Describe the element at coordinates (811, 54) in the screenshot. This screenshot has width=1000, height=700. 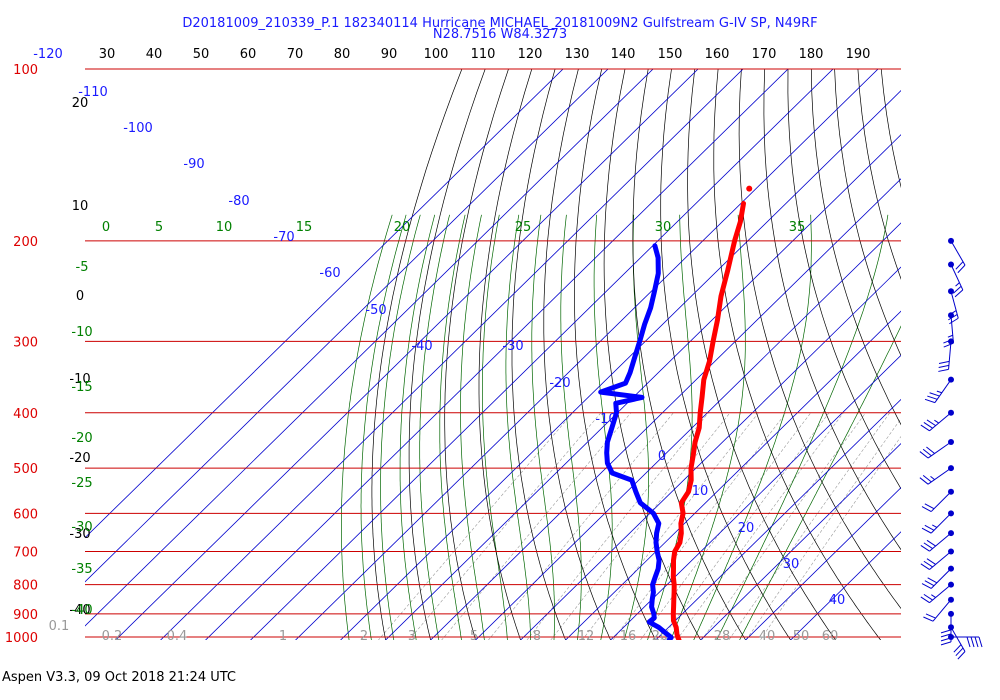
I see `top-temp-label: 180` at that location.